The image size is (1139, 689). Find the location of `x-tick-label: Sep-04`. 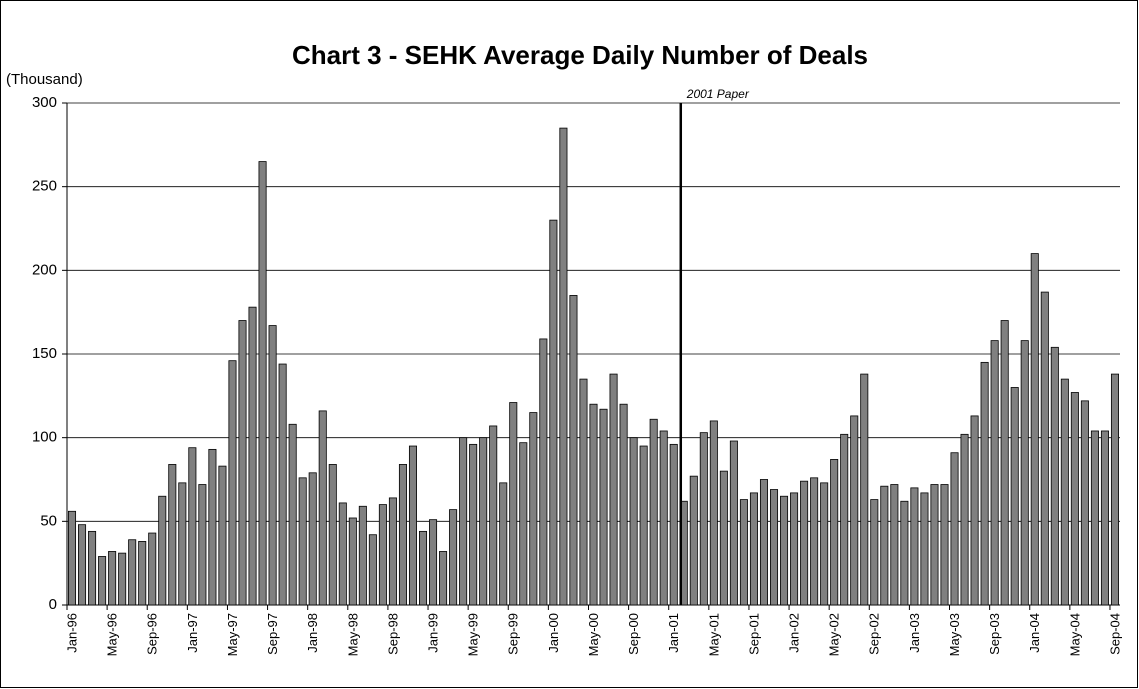

x-tick-label: Sep-04 is located at coordinates (1114, 634).